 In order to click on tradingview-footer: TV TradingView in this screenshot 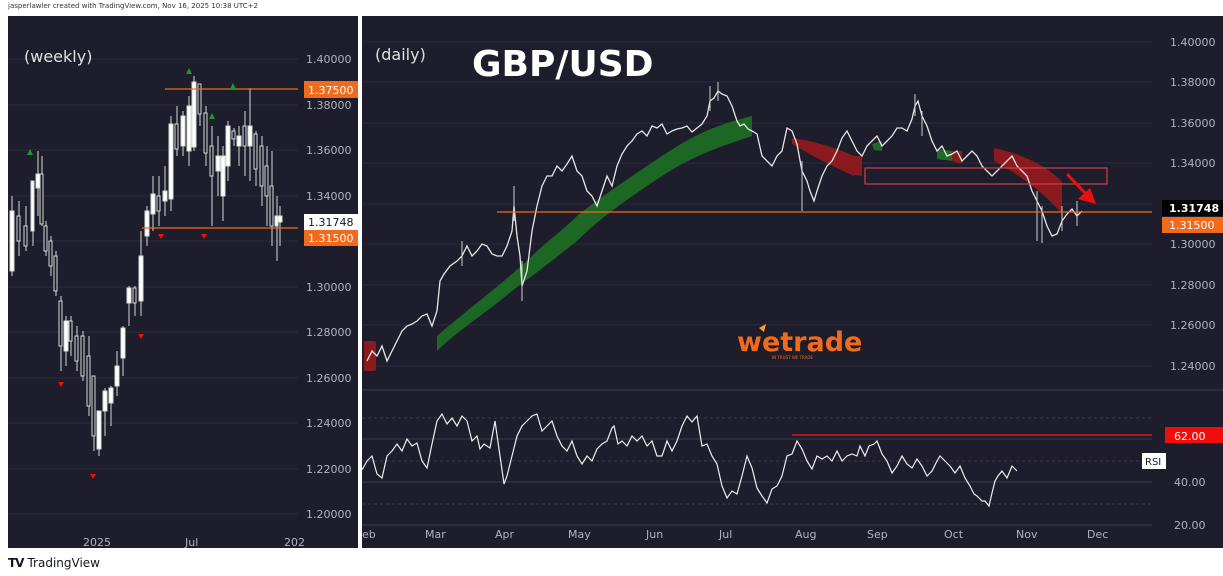, I will do `click(54, 563)`.